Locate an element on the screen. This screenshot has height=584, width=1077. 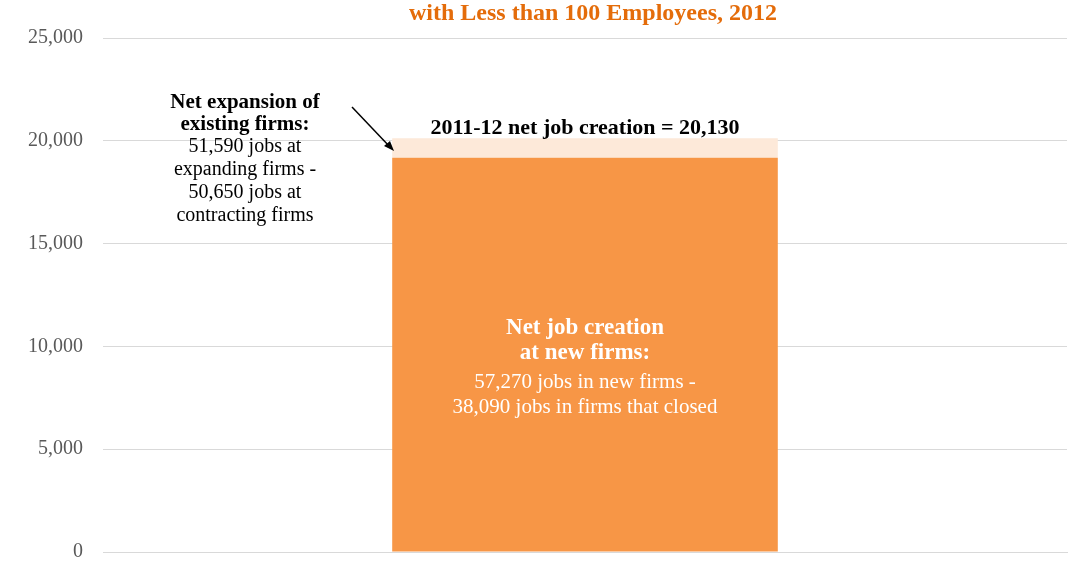
y-tick-label: 25,000 is located at coordinates (55, 36).